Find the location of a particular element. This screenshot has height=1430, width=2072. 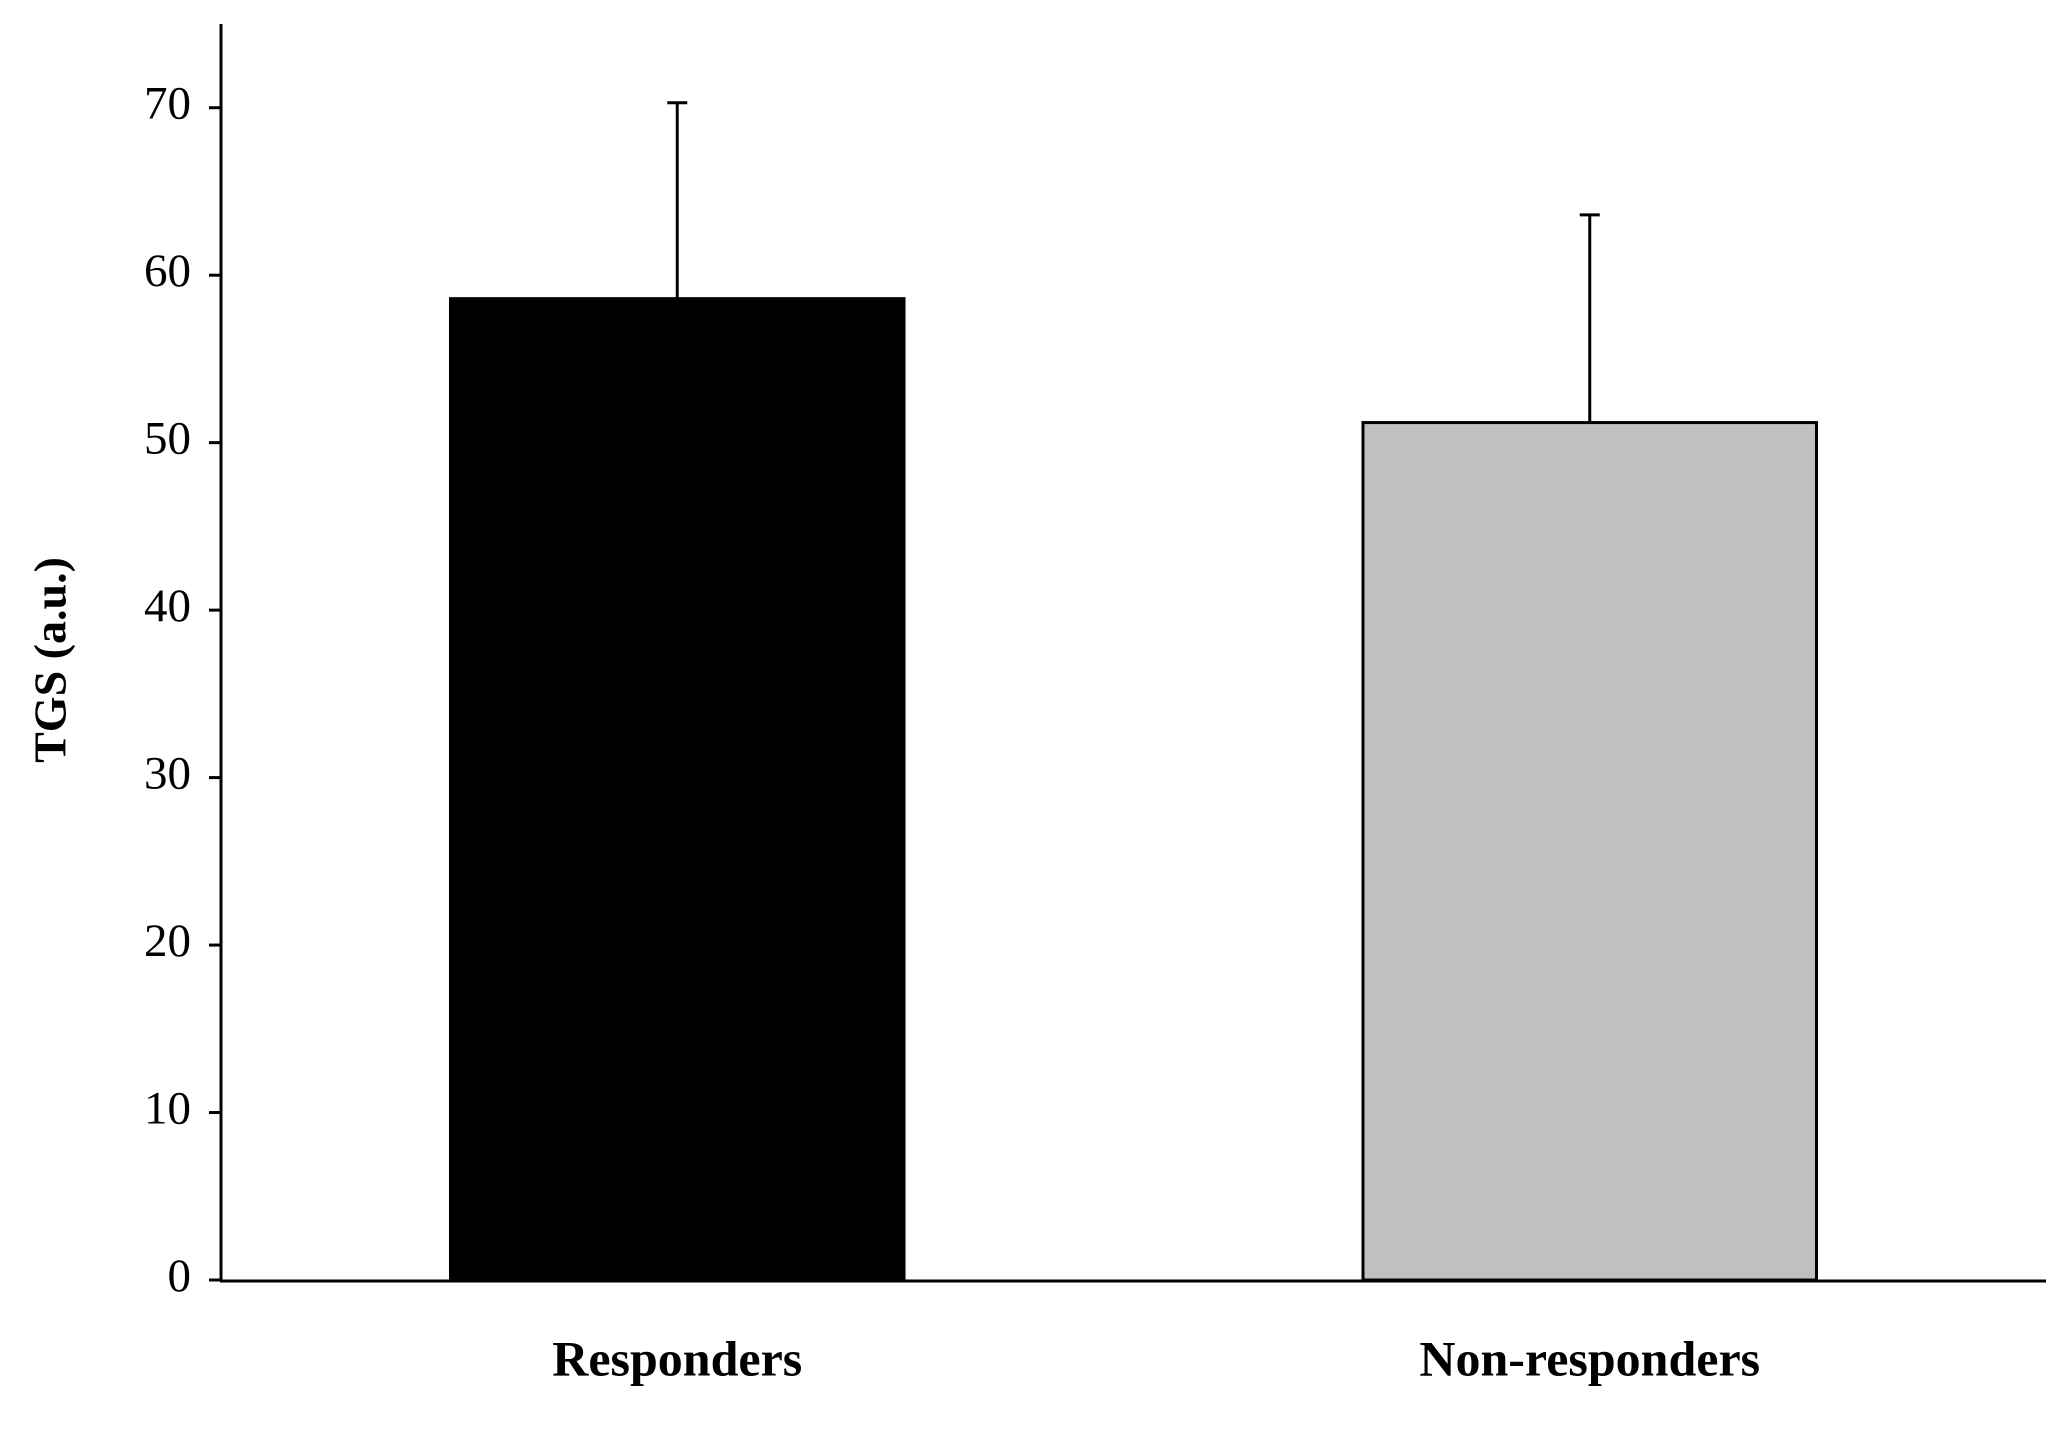

y-tick-label: 50 is located at coordinates (167, 438).